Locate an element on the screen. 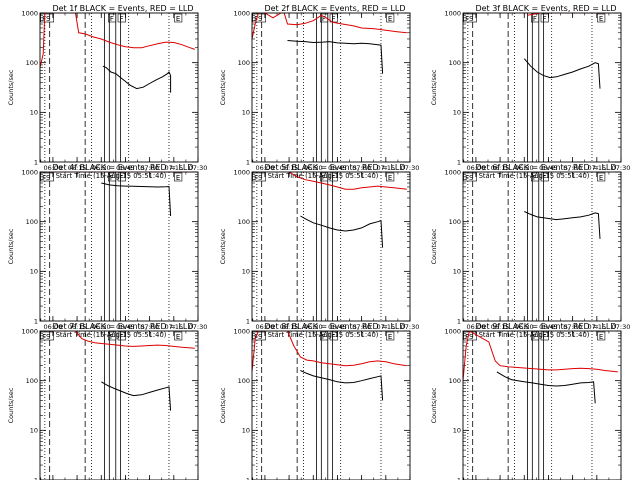 This screenshot has width=640, height=480. panel-title: Det 7f BLACK = Events, RED = LLD is located at coordinates (122, 326).